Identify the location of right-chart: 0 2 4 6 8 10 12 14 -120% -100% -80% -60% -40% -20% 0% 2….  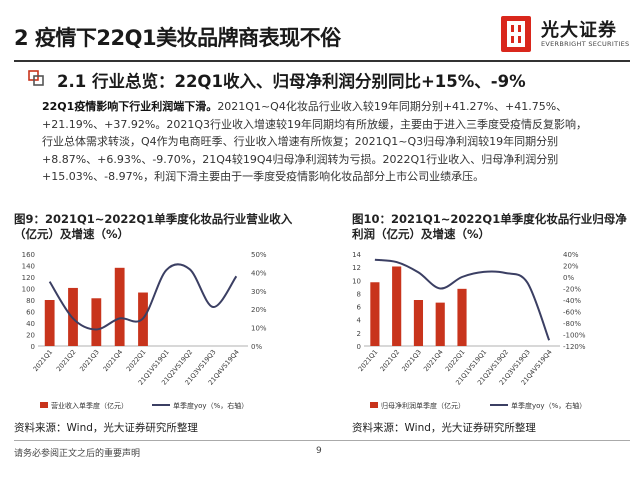
(469, 330).